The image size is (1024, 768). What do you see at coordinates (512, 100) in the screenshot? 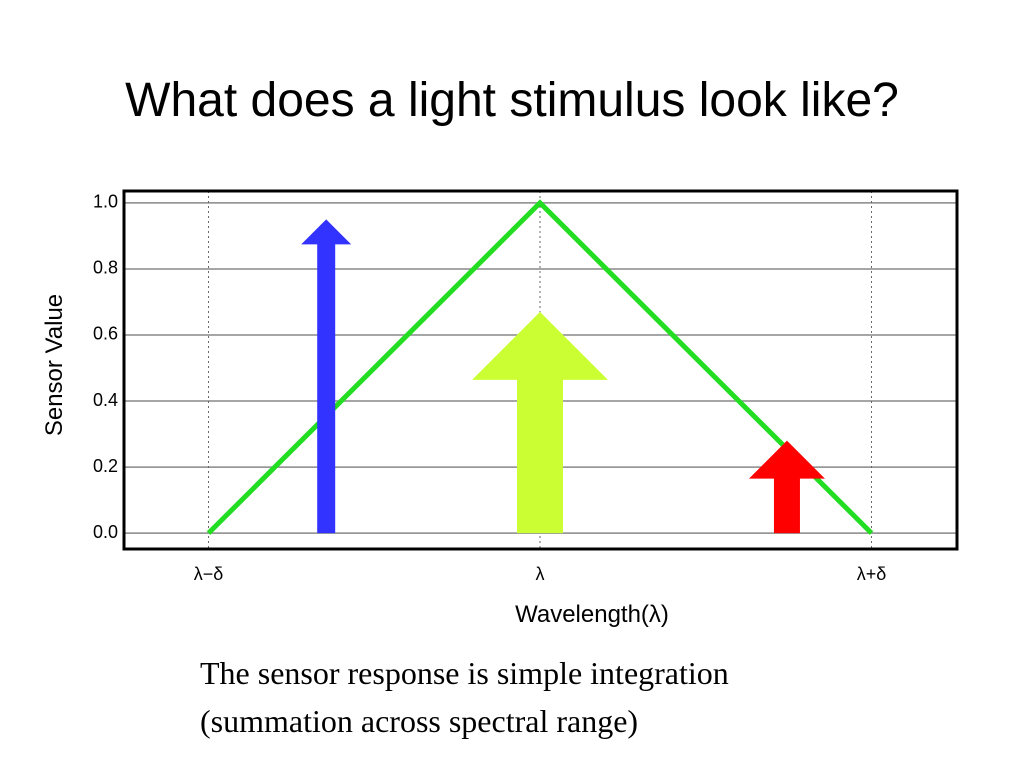
I see `slide-title: What does a light stimulus look like?` at bounding box center [512, 100].